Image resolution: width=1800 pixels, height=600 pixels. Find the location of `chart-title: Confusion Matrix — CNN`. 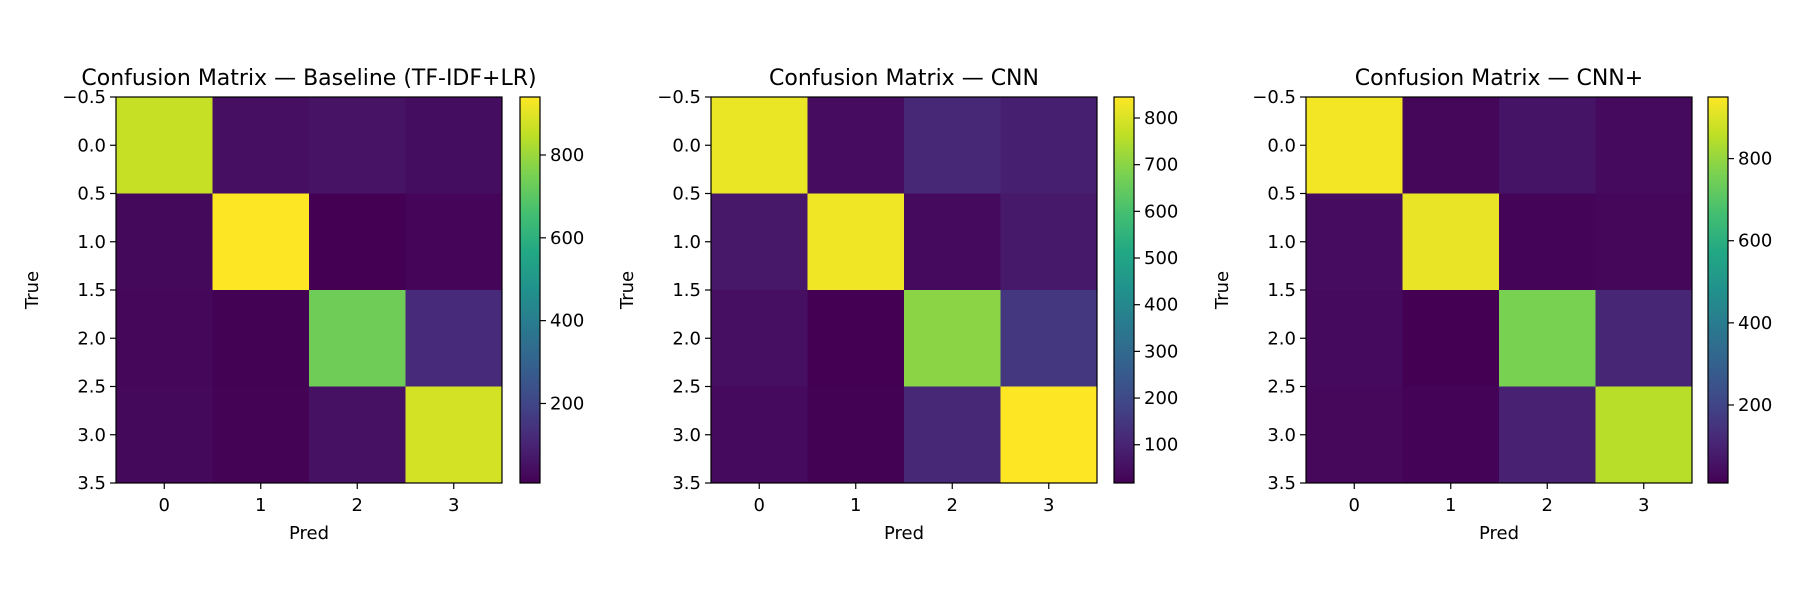

chart-title: Confusion Matrix — CNN is located at coordinates (904, 78).